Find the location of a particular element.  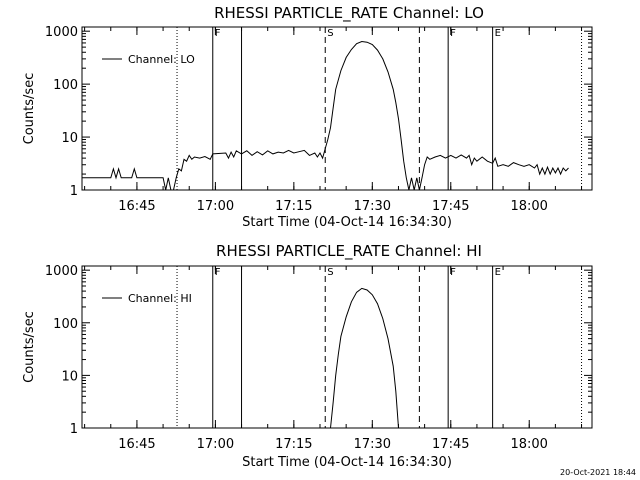

plot-timestamp: 20-Oct-2021 18:44 is located at coordinates (598, 472).